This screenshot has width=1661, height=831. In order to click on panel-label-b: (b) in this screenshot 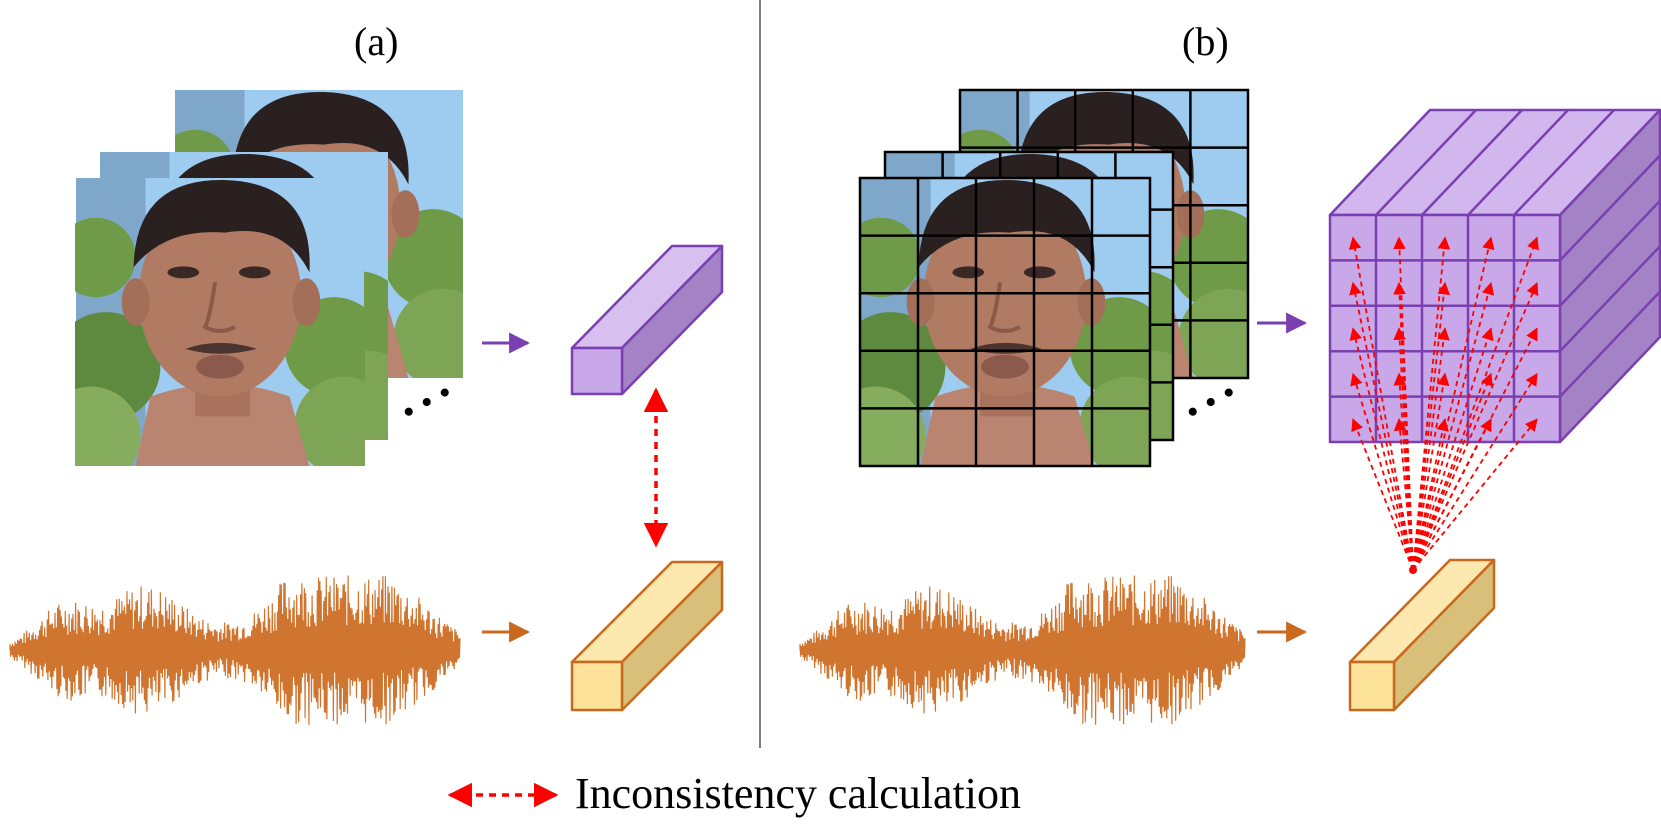, I will do `click(1205, 41)`.